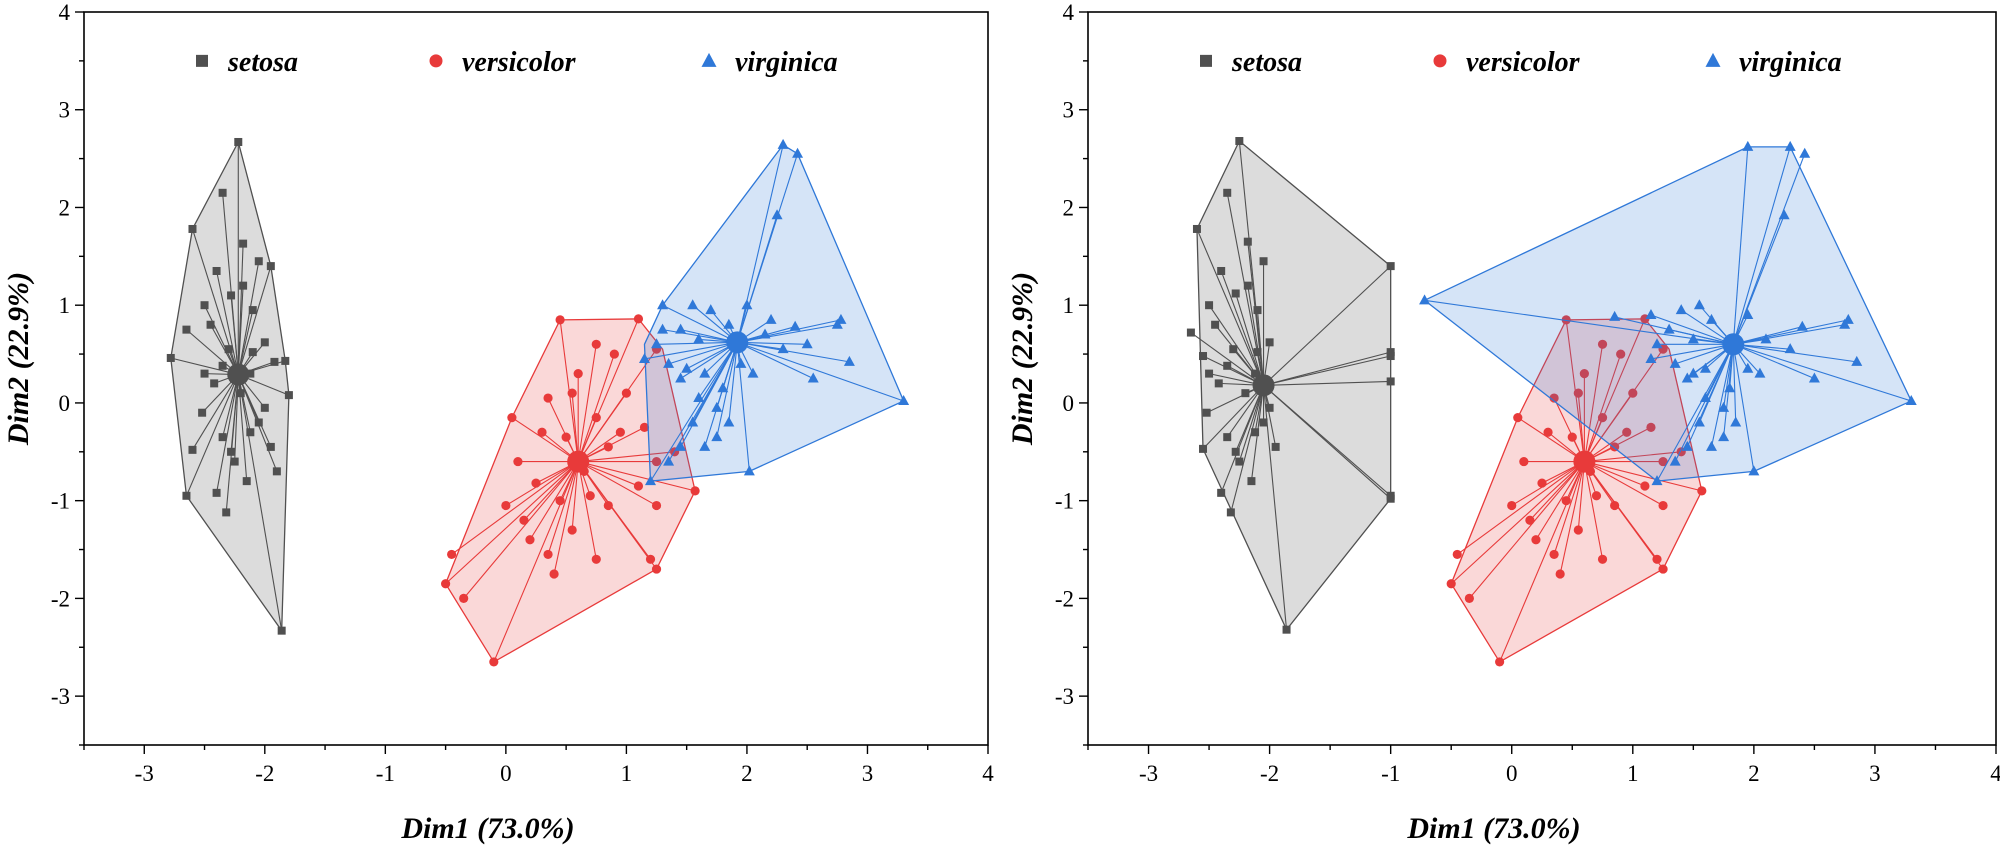 This screenshot has height=848, width=2000. I want to click on left-x-tick-label: 3, so click(868, 773).